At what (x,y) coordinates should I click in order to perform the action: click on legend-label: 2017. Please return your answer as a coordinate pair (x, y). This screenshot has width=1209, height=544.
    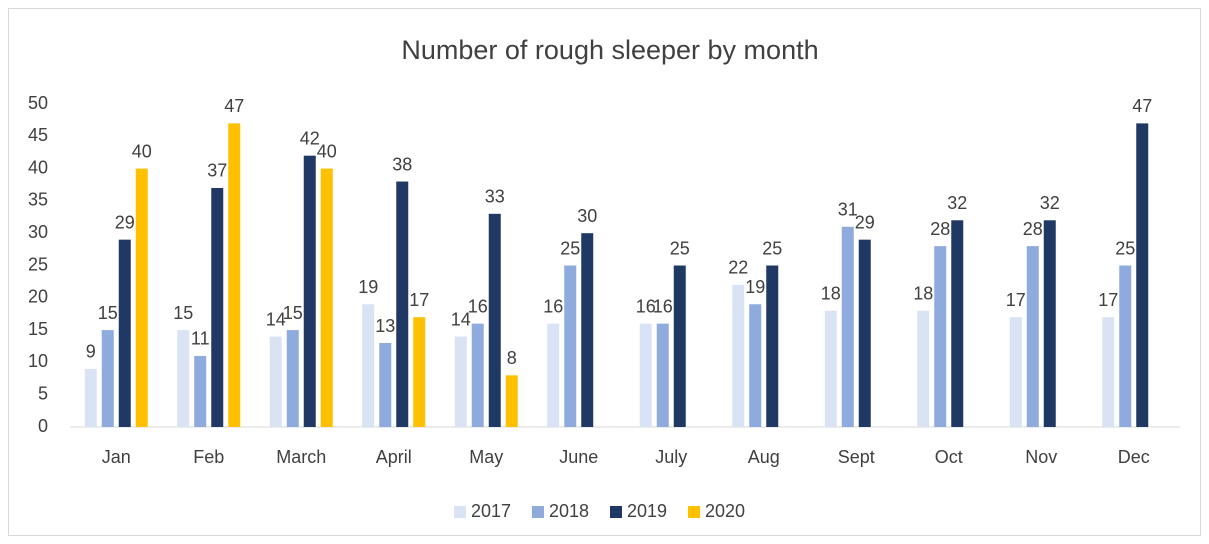
    Looking at the image, I should click on (491, 511).